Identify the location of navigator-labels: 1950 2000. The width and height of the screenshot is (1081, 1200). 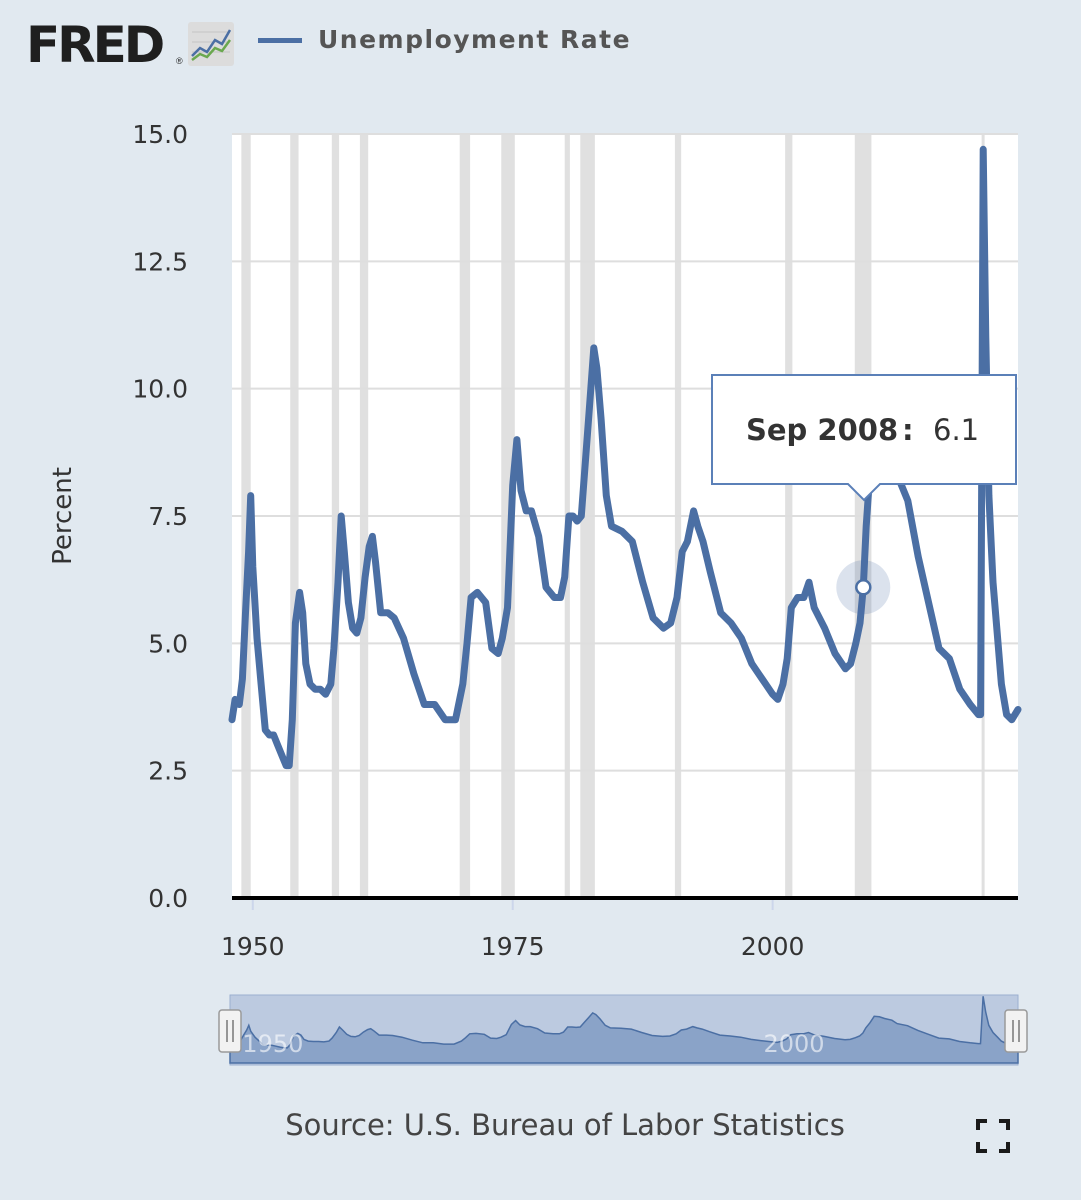
(533, 1044).